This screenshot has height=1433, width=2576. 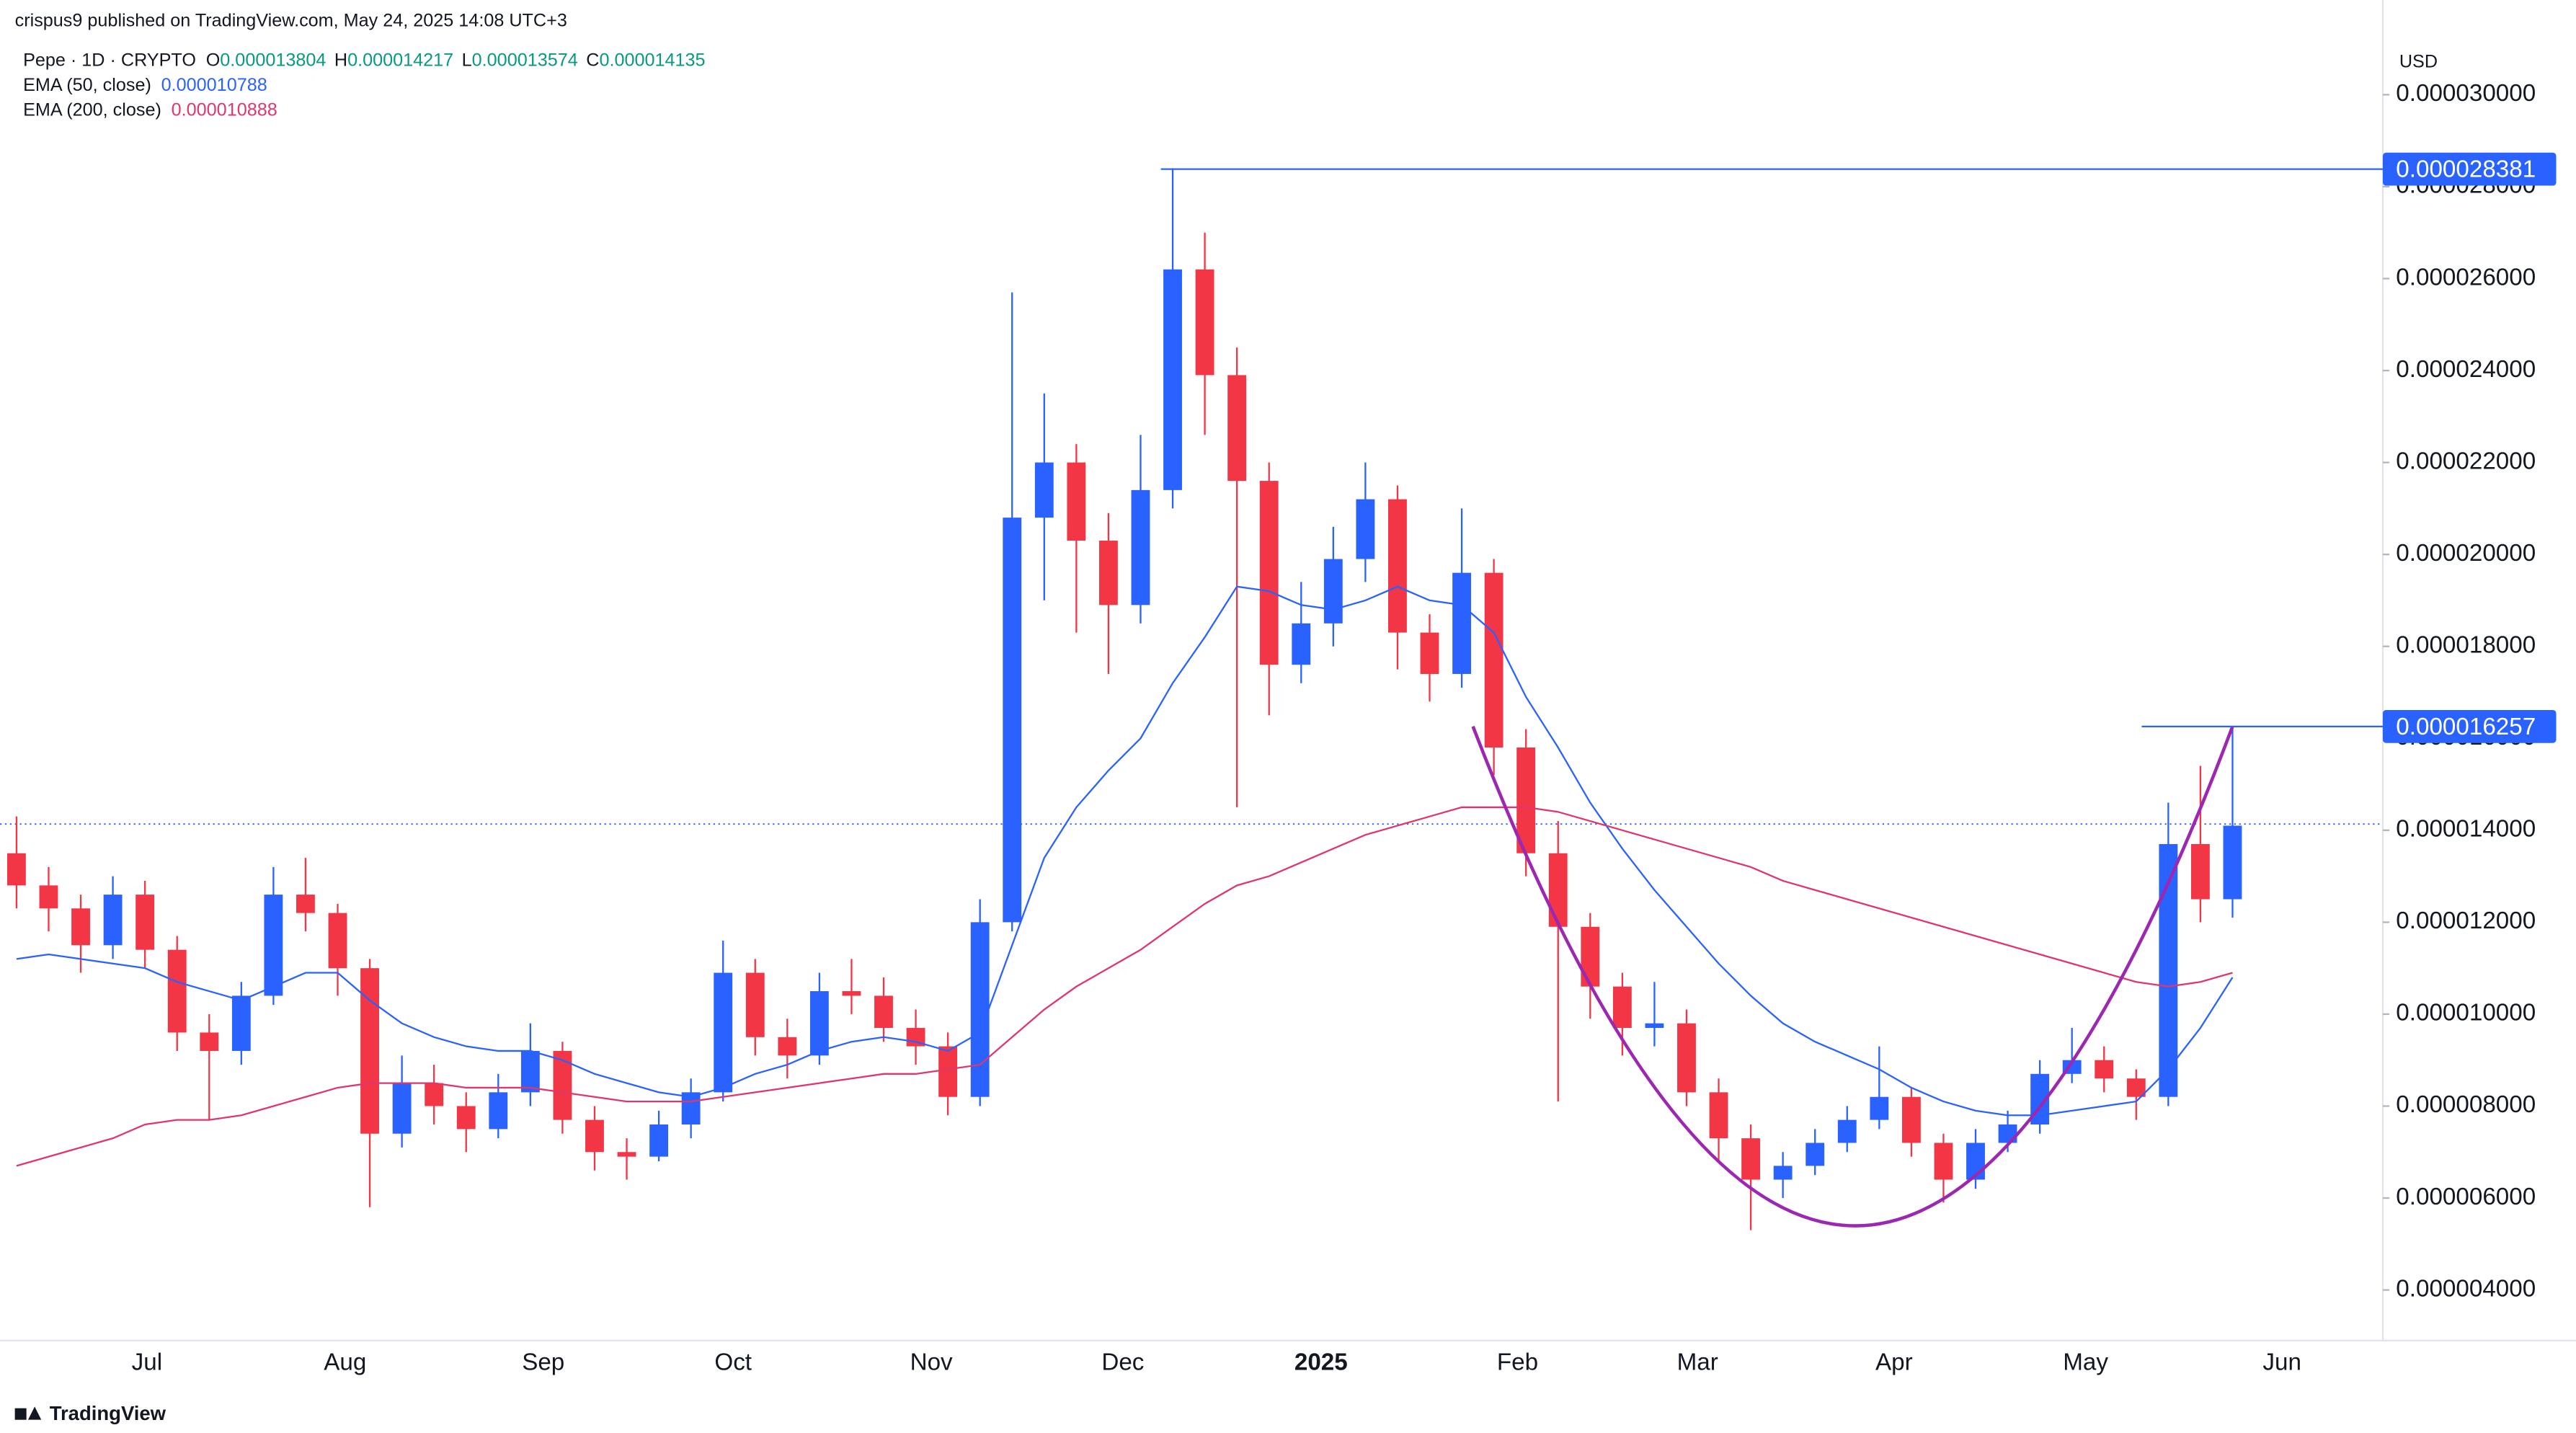 I want to click on x-tick-label: 2025, so click(x=1321, y=1362).